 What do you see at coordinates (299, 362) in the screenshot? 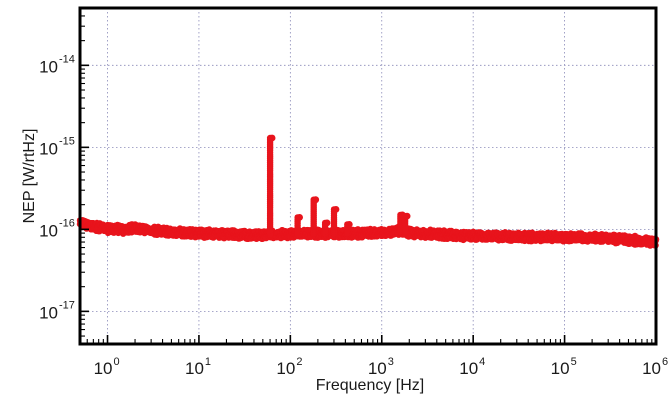
I see `x-tick-exponent: 2` at bounding box center [299, 362].